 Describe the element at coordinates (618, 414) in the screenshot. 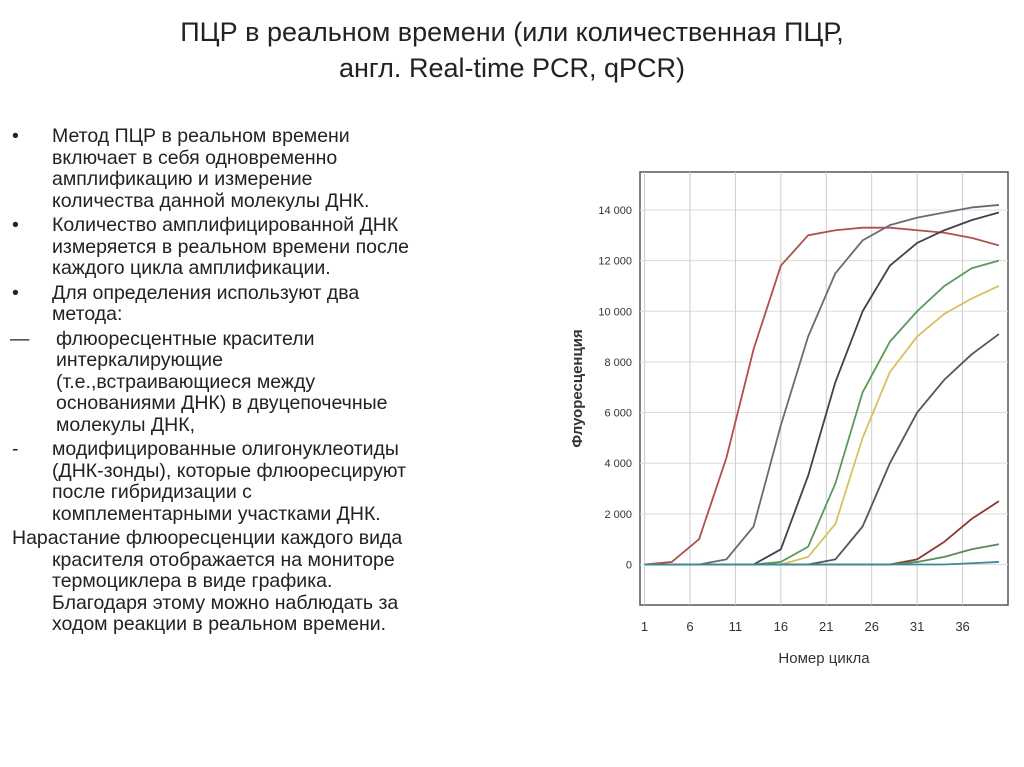

I see `y-tick-label: 6 000` at that location.